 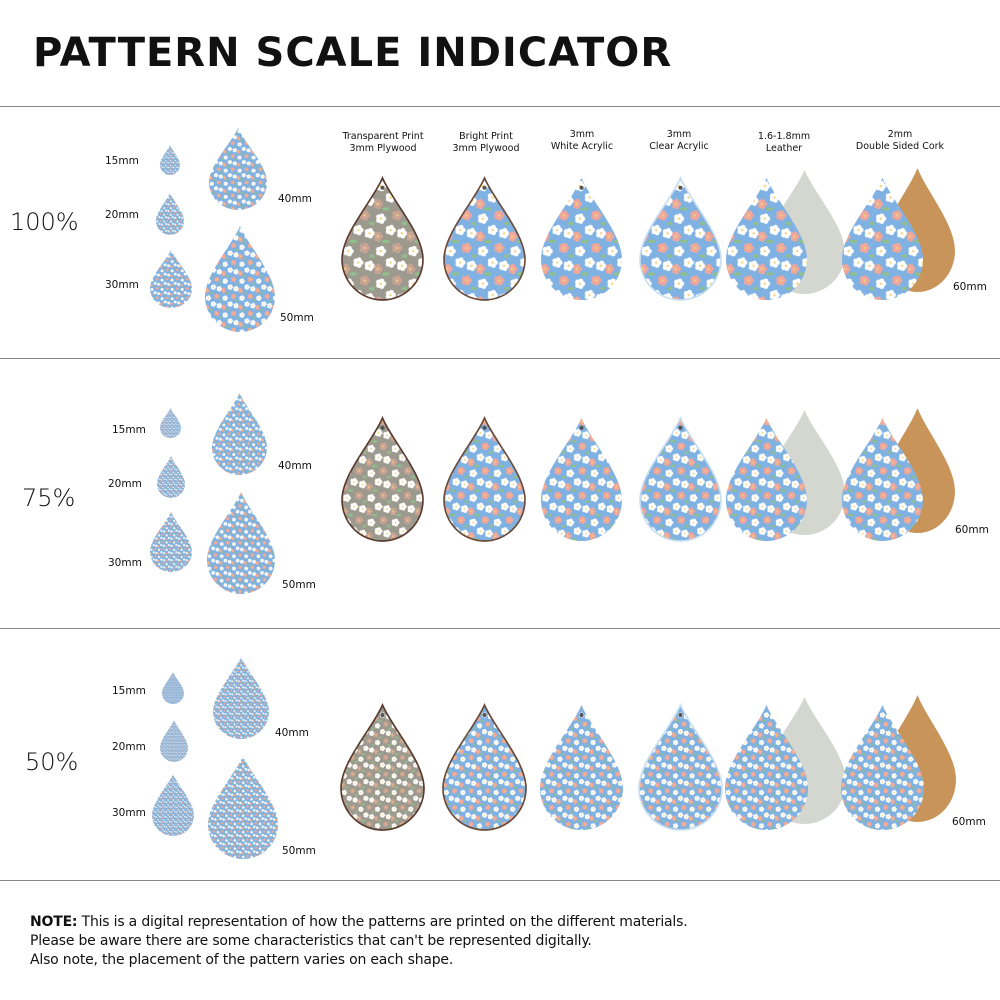 I want to click on material-label: Bright Print 3mm Plywood, so click(x=486, y=142).